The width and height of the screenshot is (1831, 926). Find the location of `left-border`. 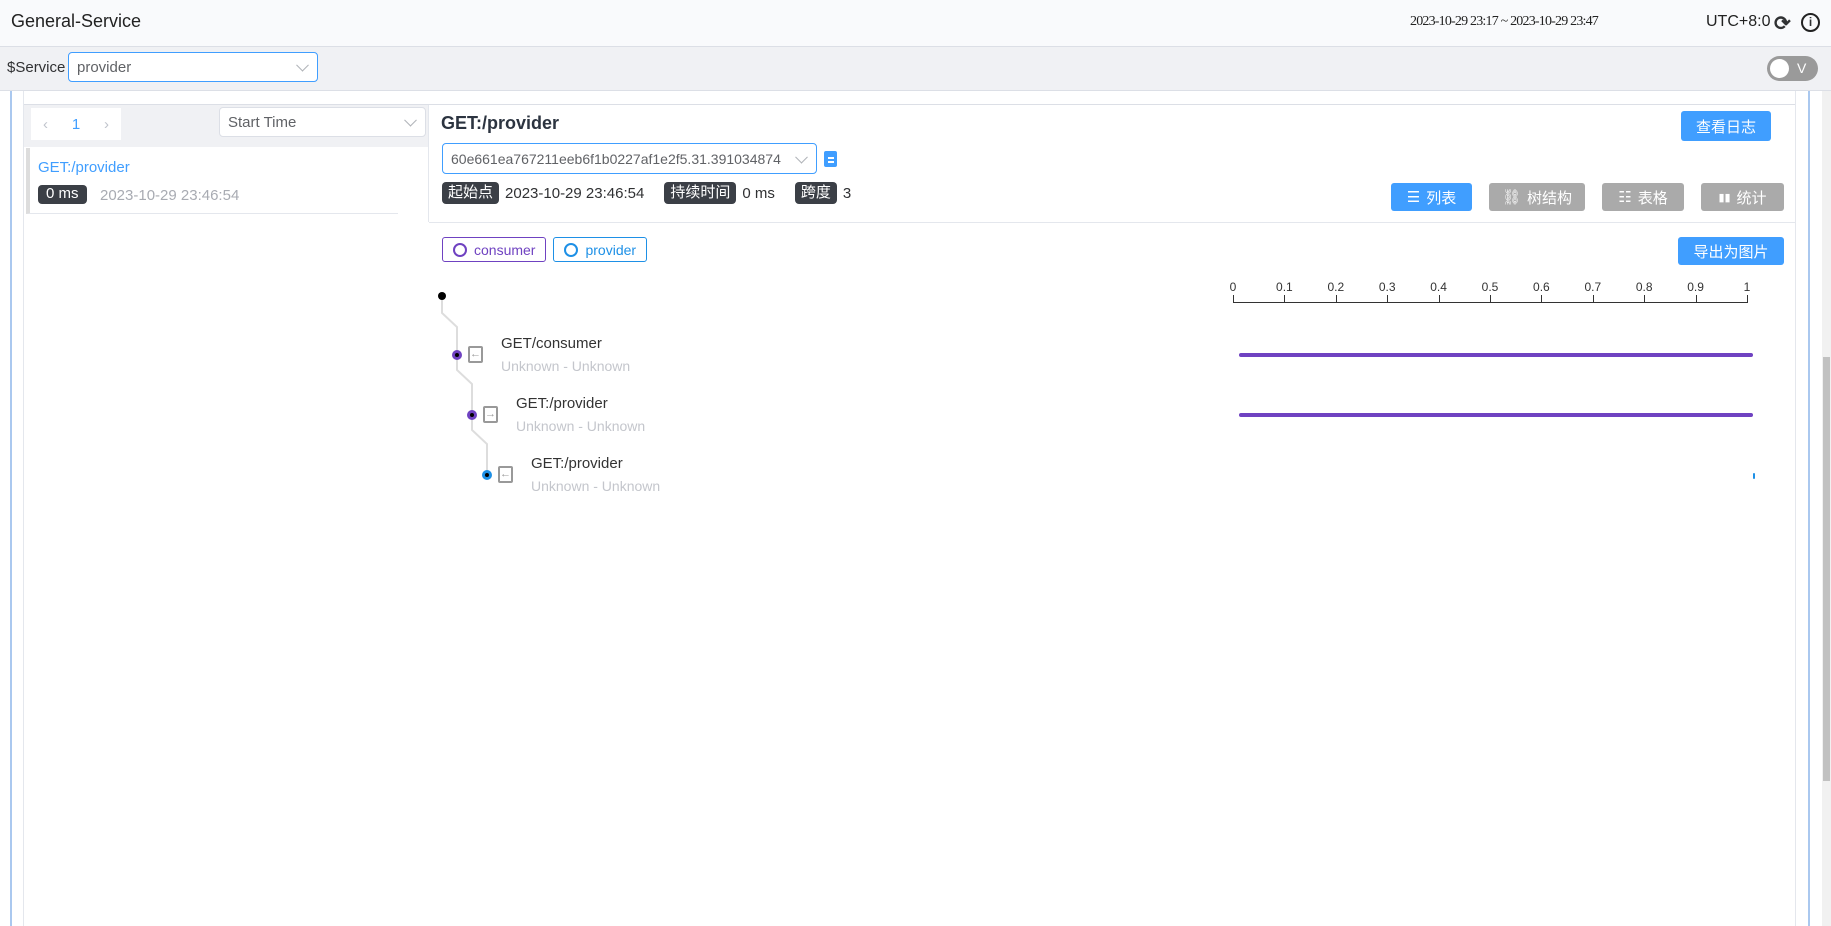

left-border is located at coordinates (11, 508).